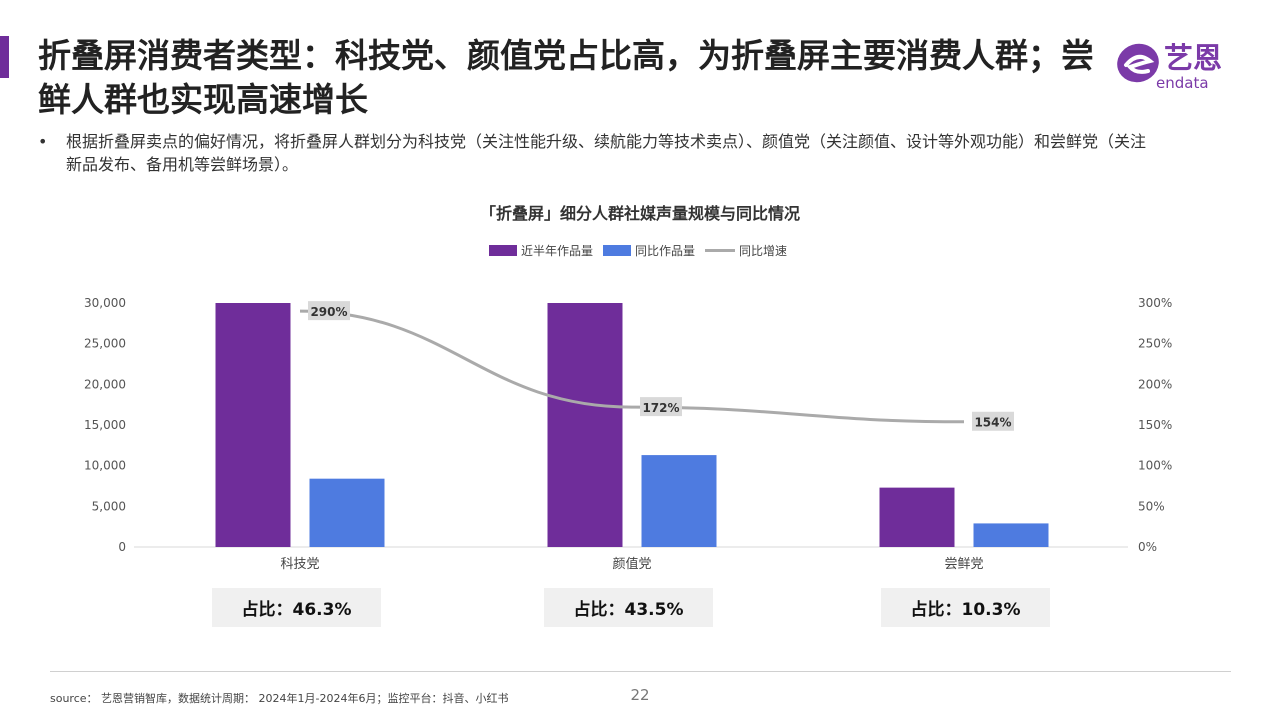 The image size is (1280, 720). I want to click on share-box-novelty: 占比：10.3%, so click(965, 607).